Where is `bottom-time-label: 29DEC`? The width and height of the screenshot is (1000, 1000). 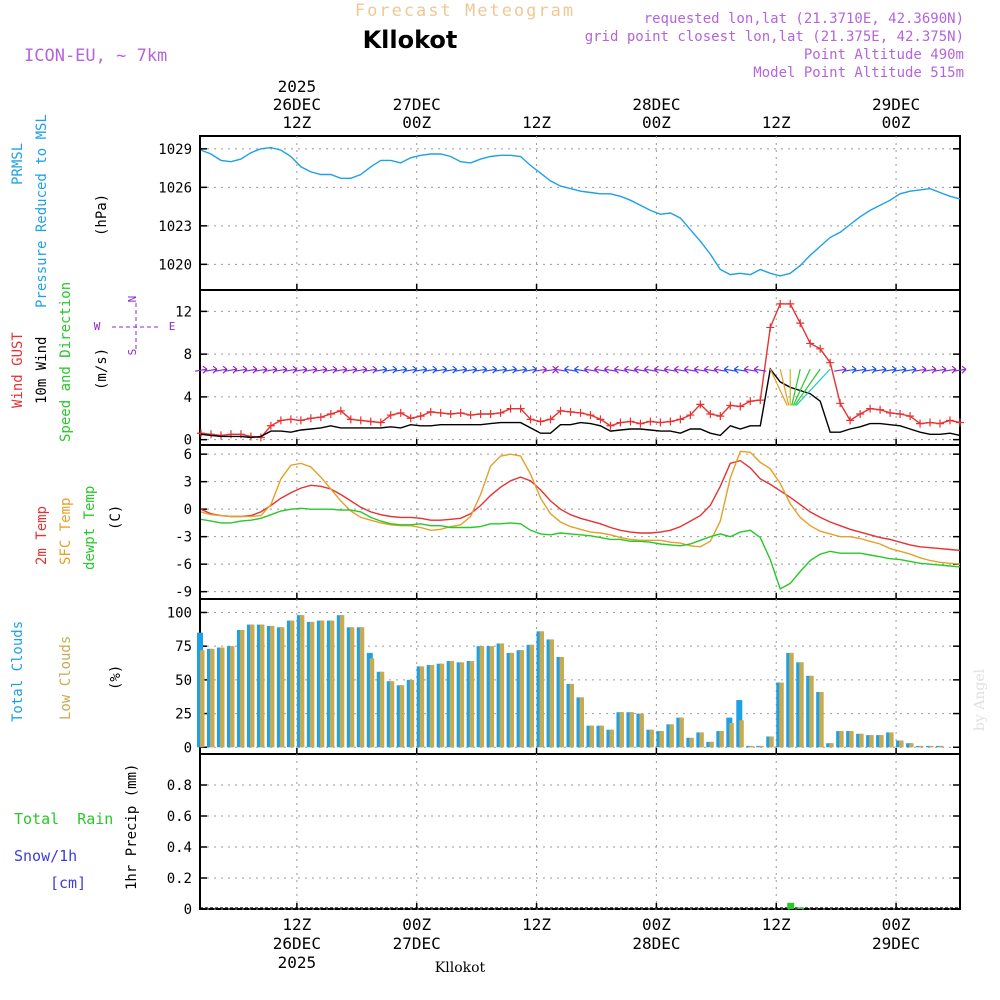
bottom-time-label: 29DEC is located at coordinates (896, 943).